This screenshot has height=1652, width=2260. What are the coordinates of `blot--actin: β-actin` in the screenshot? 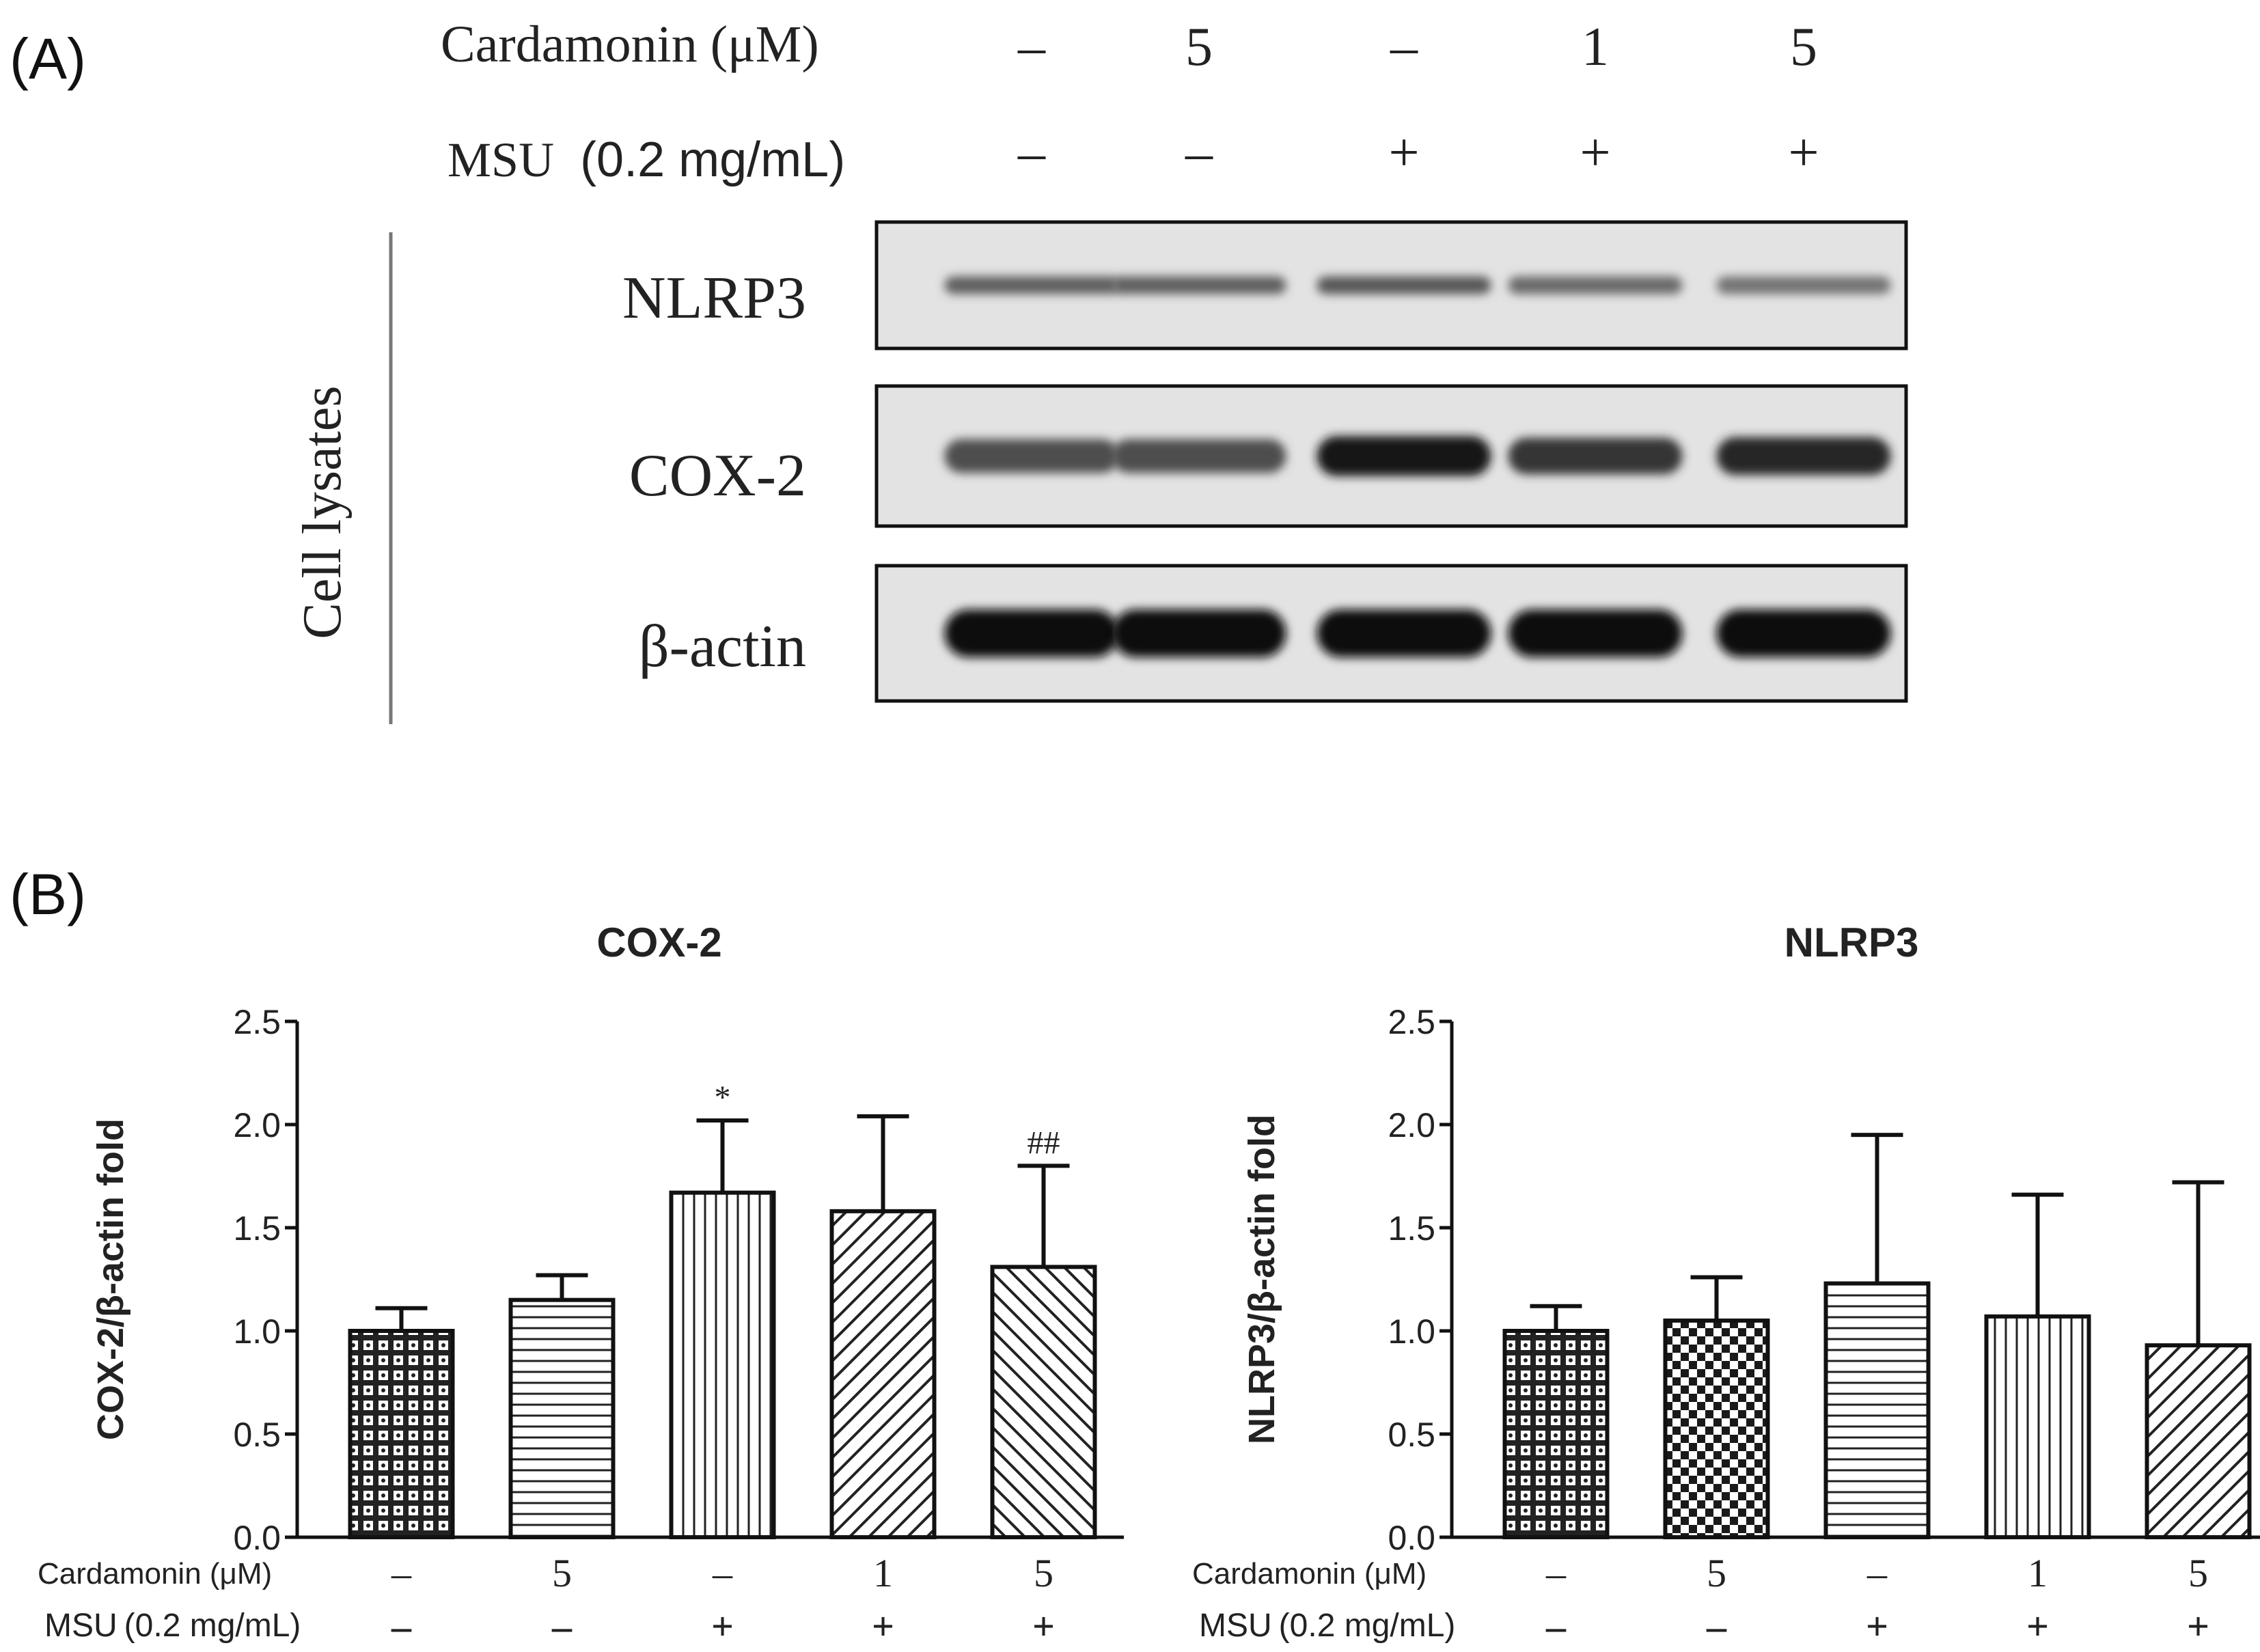 It's located at (1273, 633).